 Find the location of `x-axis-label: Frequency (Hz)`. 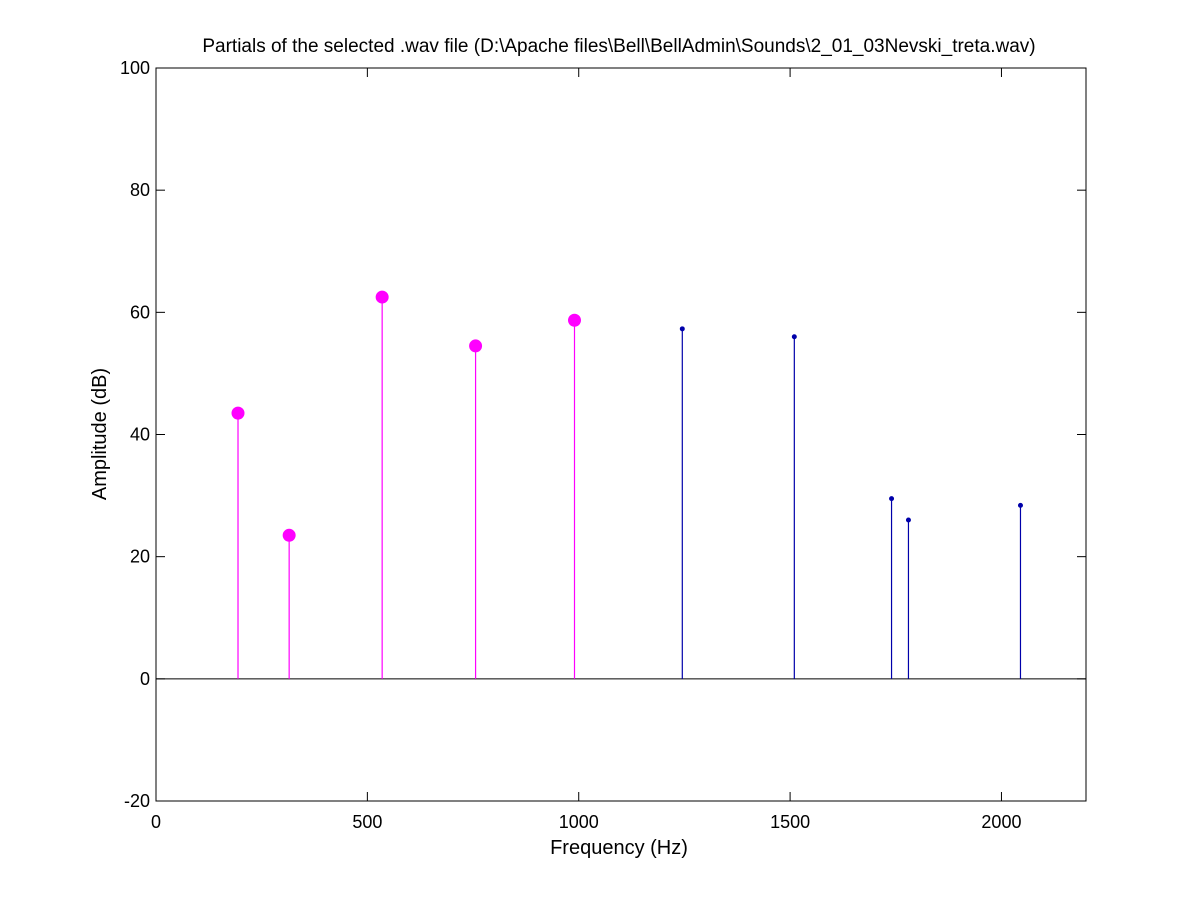

x-axis-label: Frequency (Hz) is located at coordinates (619, 848).